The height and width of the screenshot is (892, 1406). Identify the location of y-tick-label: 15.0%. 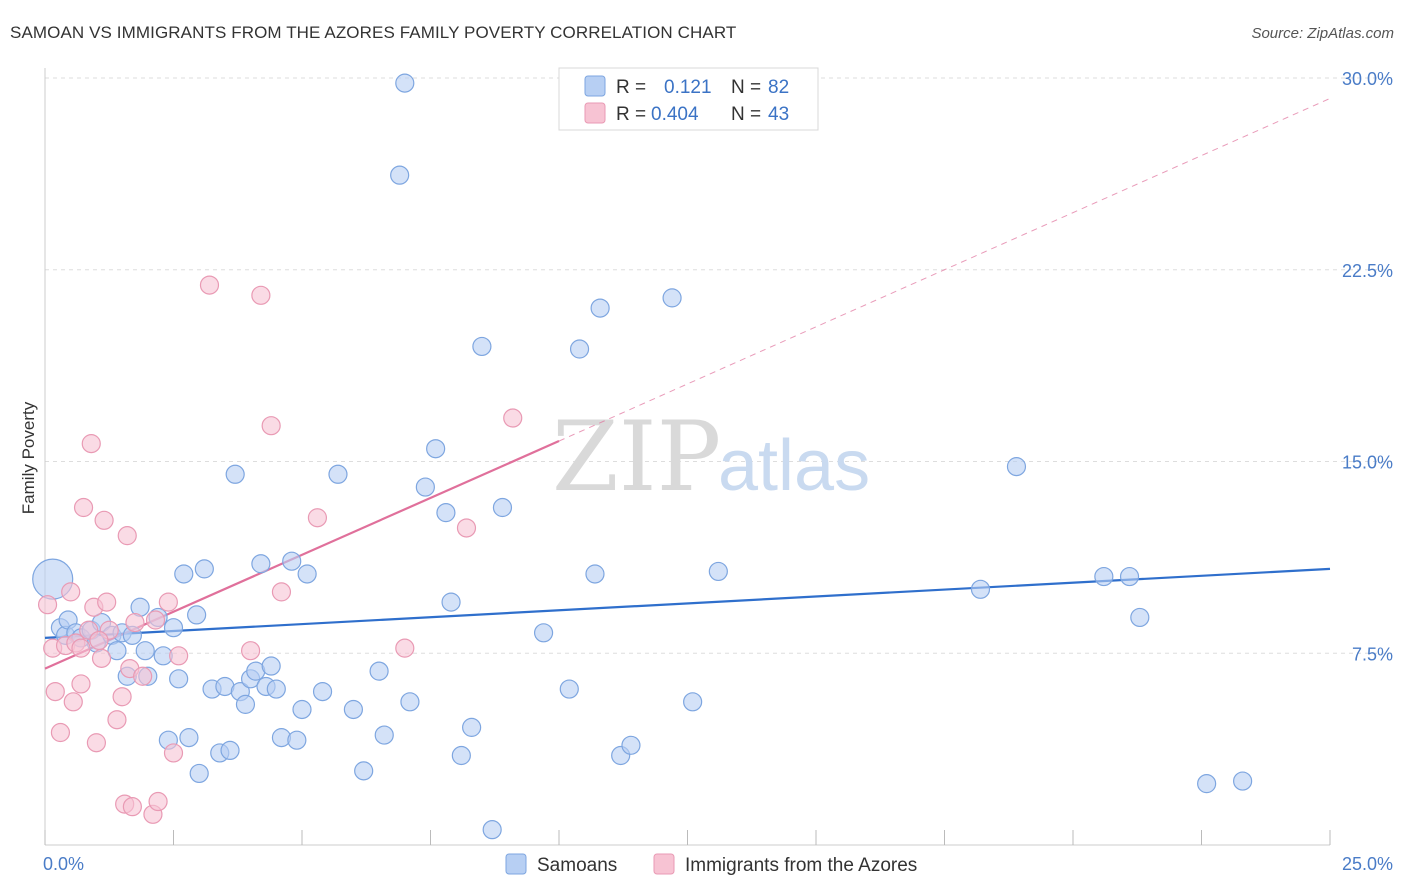
(1367, 463).